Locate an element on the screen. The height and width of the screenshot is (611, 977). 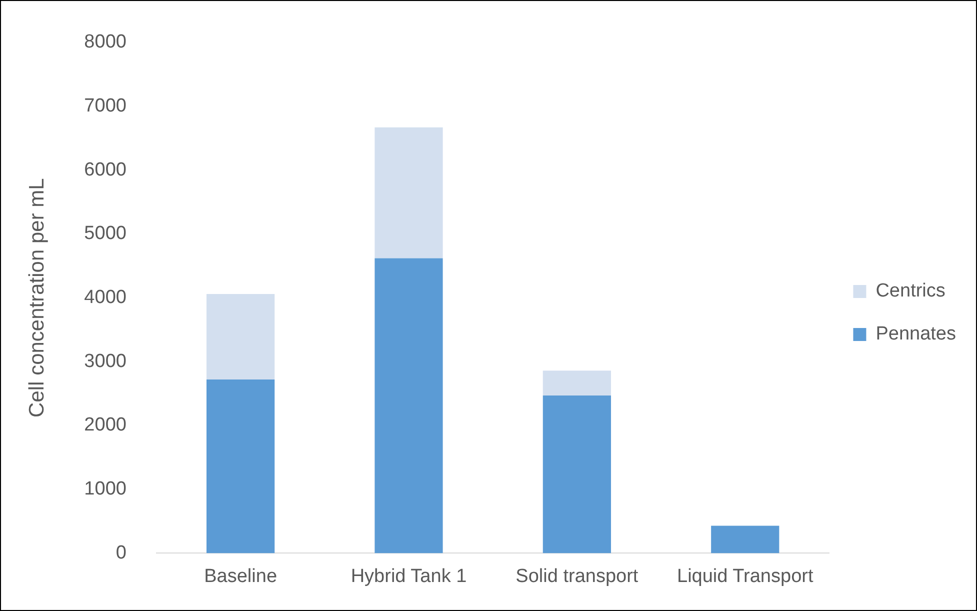
y-tick-label: 6000 is located at coordinates (105, 169).